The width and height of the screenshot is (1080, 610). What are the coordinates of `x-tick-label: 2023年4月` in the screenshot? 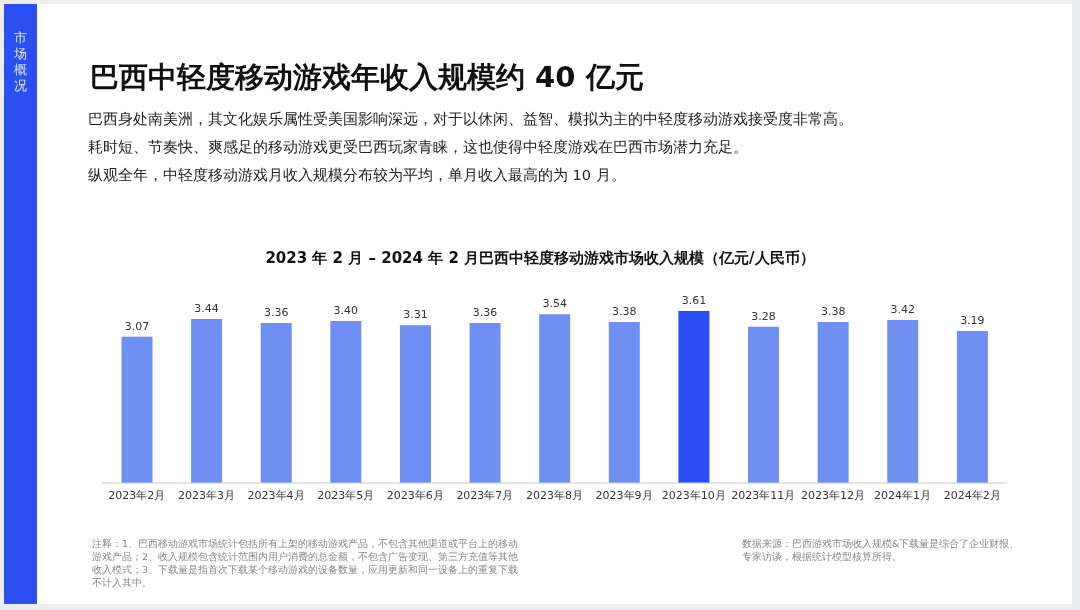 It's located at (276, 495).